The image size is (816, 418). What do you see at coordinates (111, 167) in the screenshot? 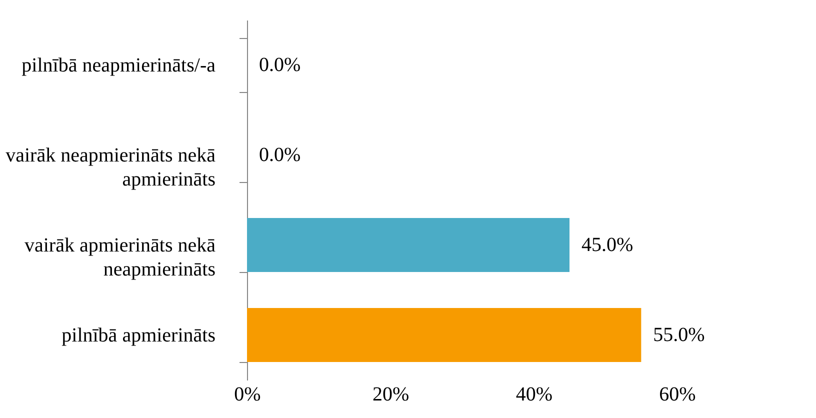
I see `y-tick-label: vairāk neapmierināts nekā apmierināts` at bounding box center [111, 167].